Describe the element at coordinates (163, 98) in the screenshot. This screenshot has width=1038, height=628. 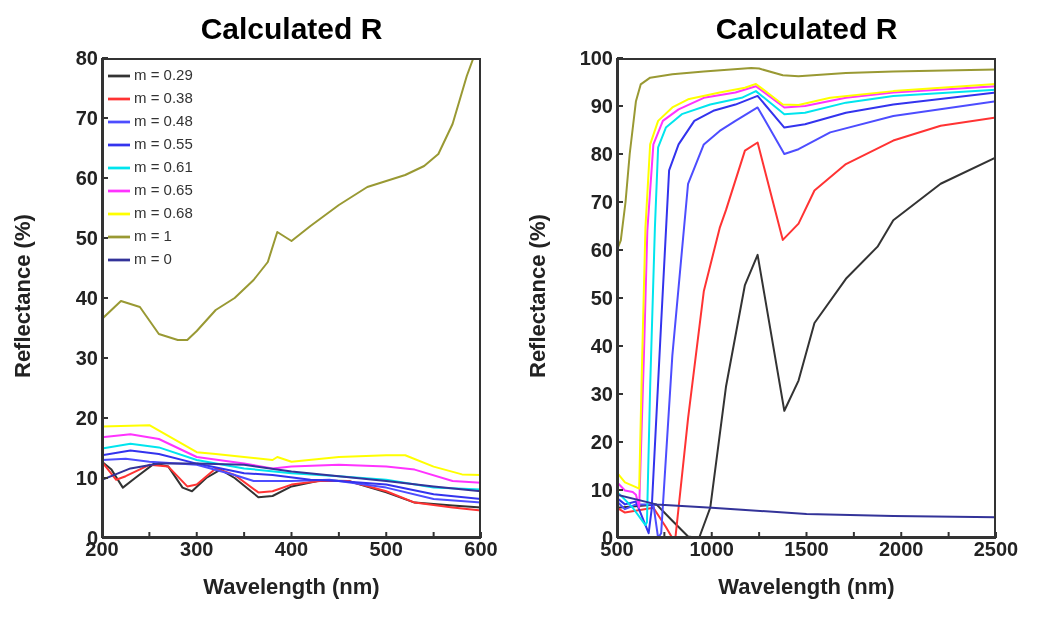
I see `legend-label: m = 0.38` at that location.